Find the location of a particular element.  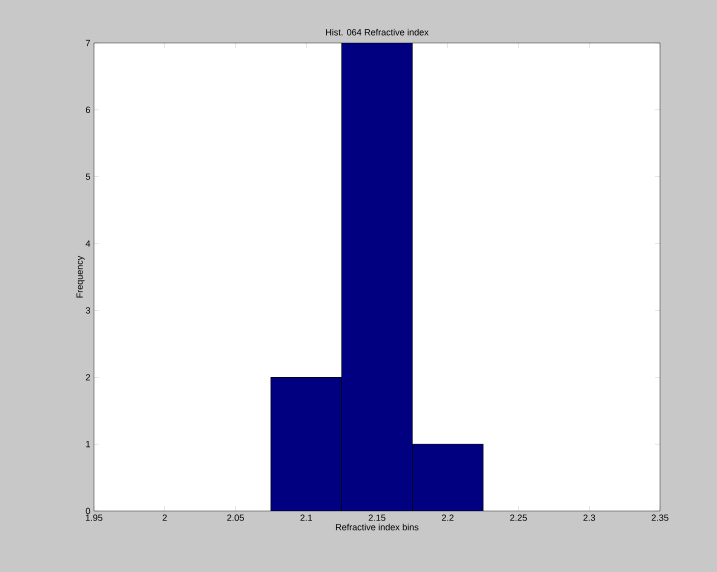

x-axis-title: Refractive index bins is located at coordinates (377, 527).